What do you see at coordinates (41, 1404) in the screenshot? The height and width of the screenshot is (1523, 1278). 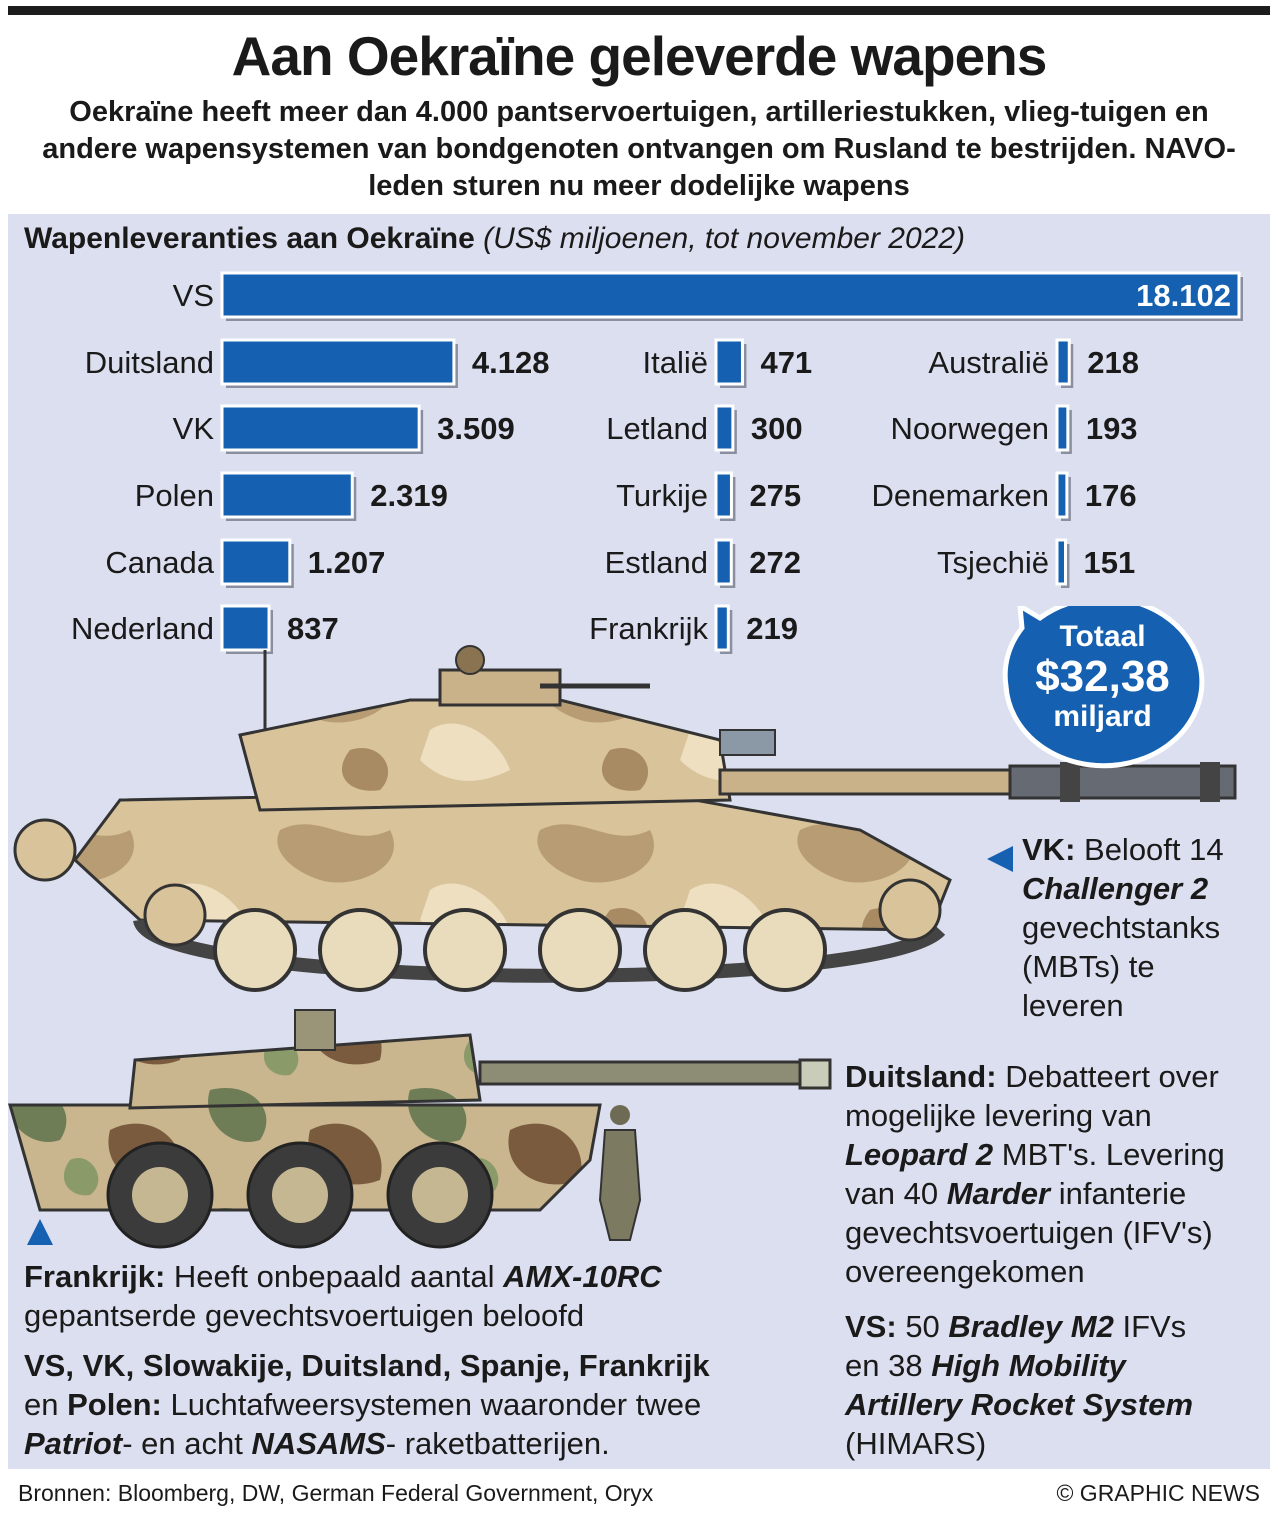 I see `note-luchtafweer-en: en` at bounding box center [41, 1404].